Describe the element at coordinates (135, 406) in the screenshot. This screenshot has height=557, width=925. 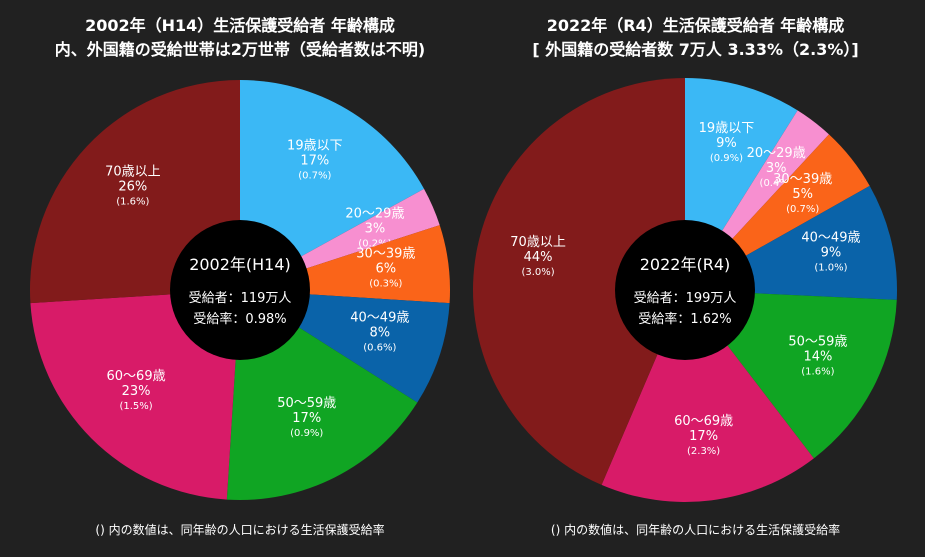
I see `slice-rate: (1.5%)` at that location.